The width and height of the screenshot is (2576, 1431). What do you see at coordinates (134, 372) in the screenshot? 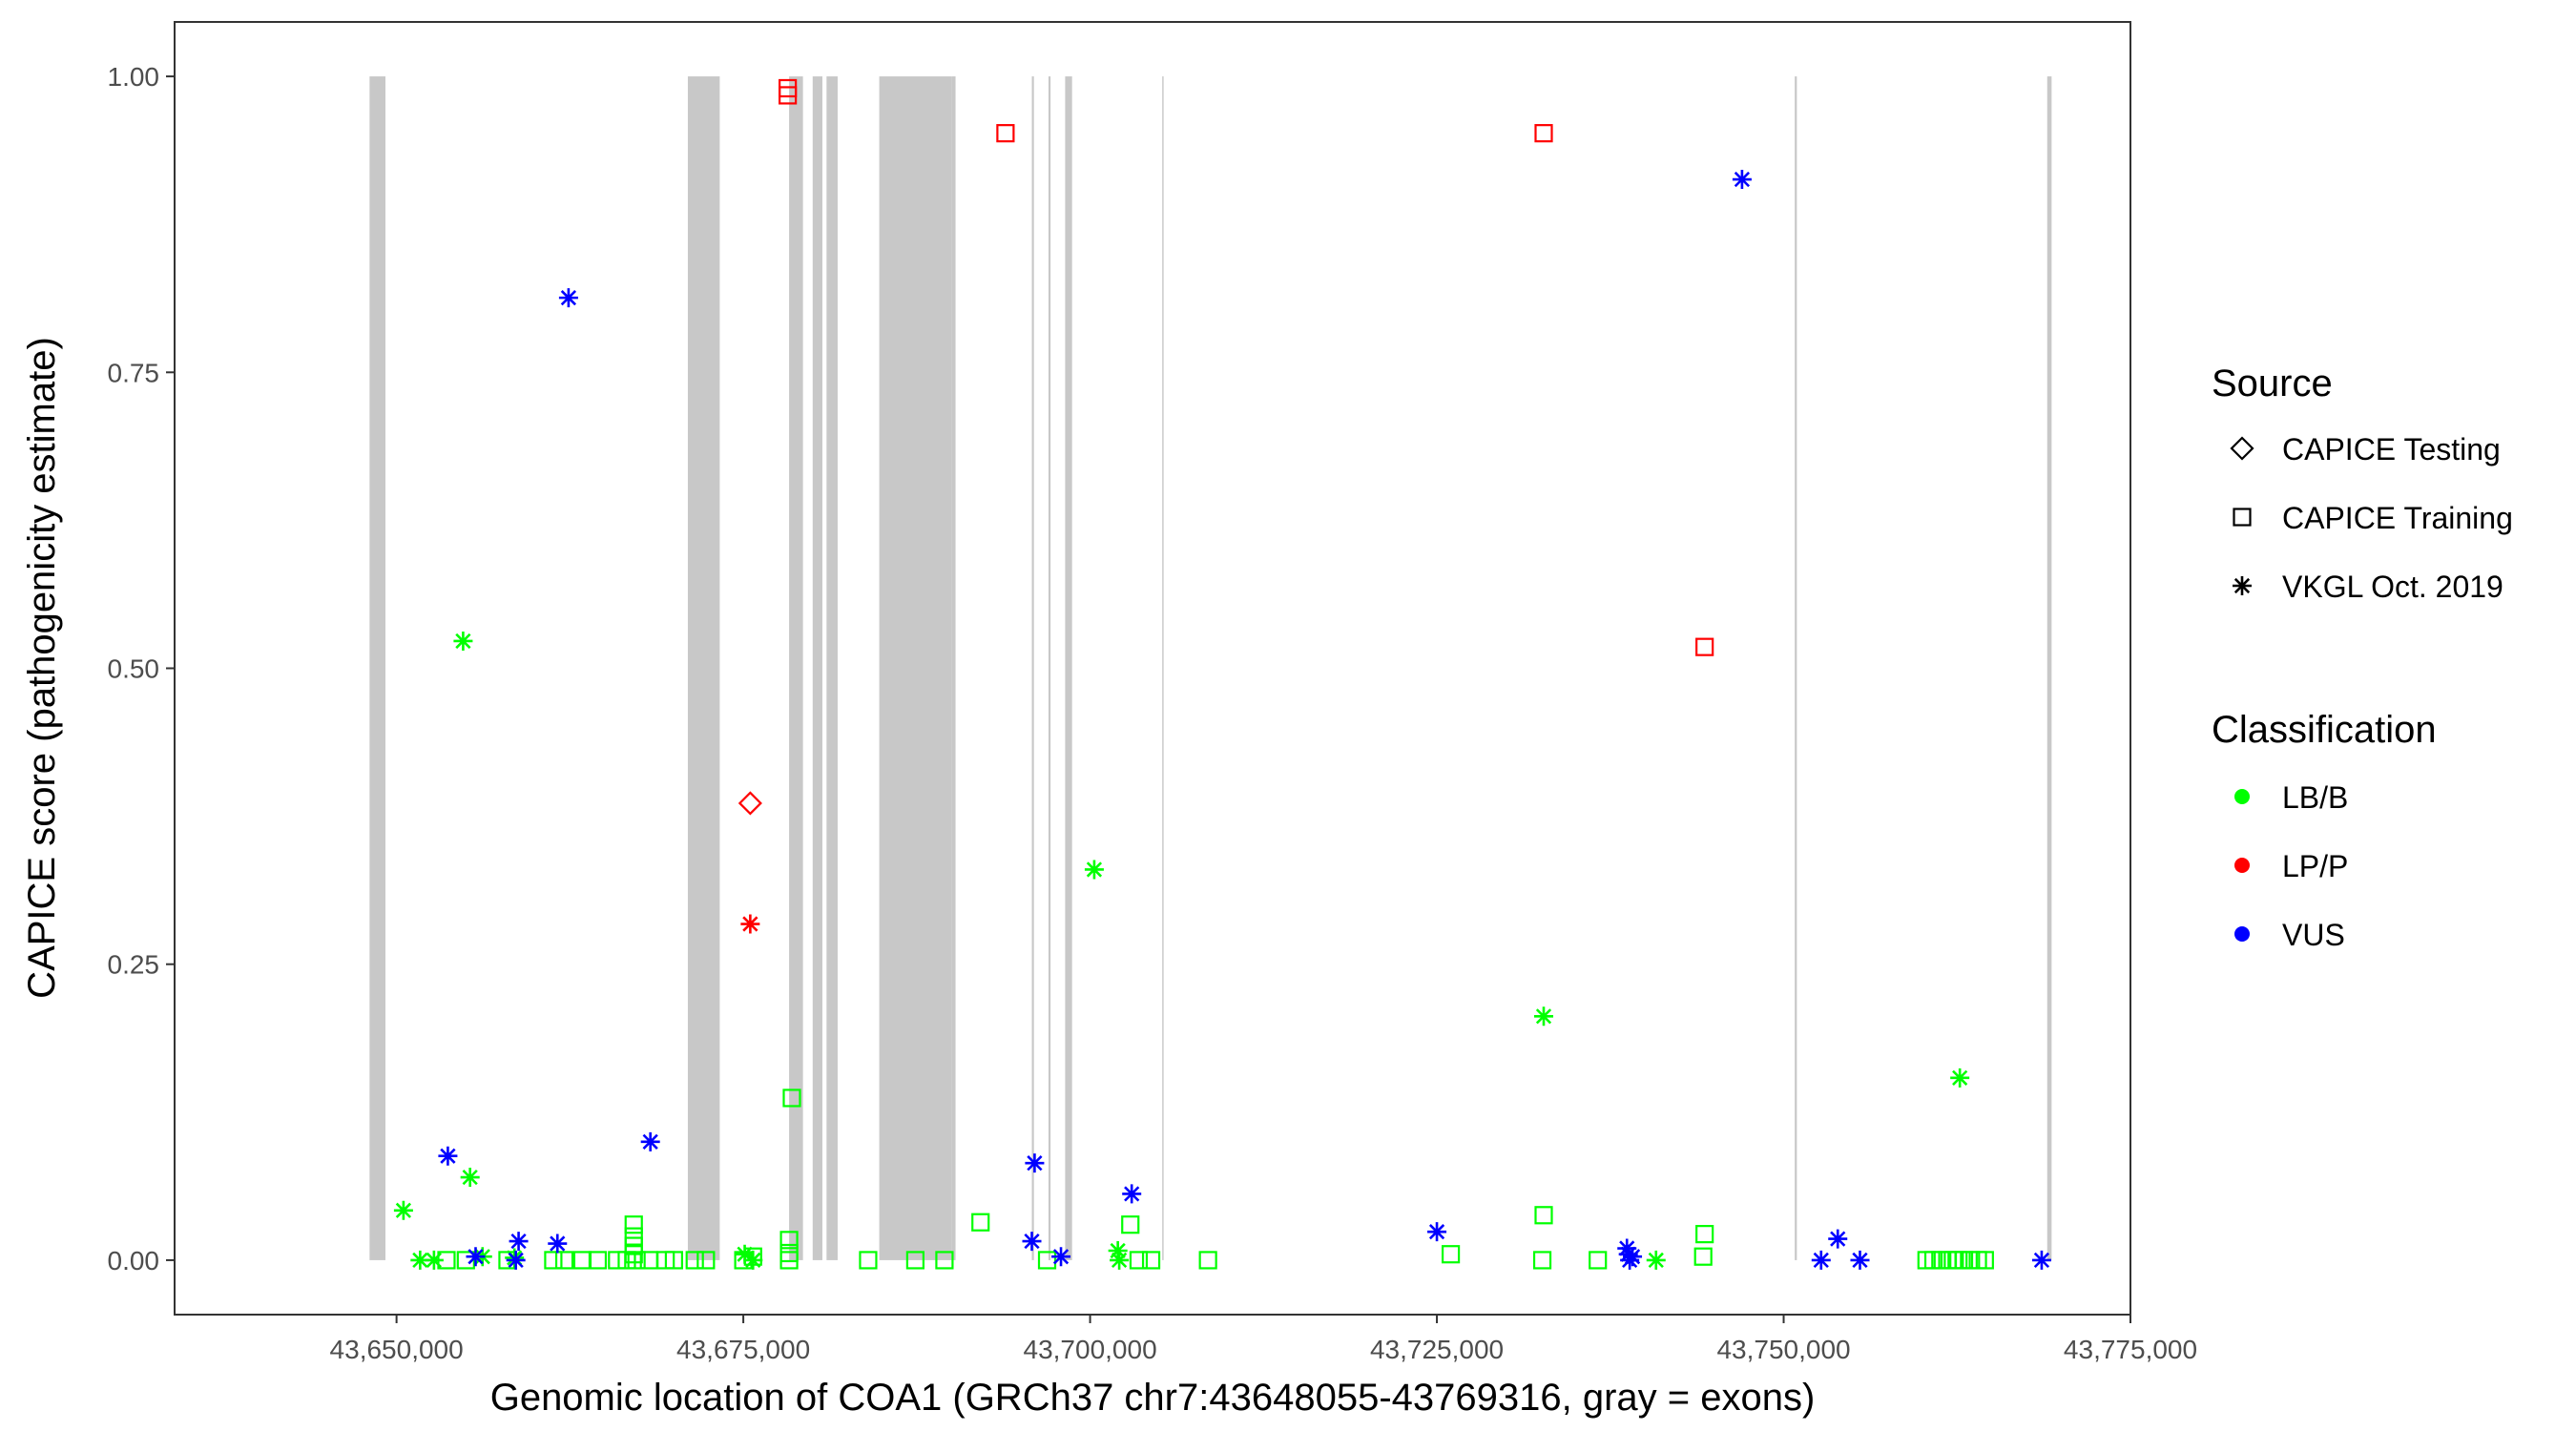
I see `y-tick-label: 0.75` at bounding box center [134, 372].